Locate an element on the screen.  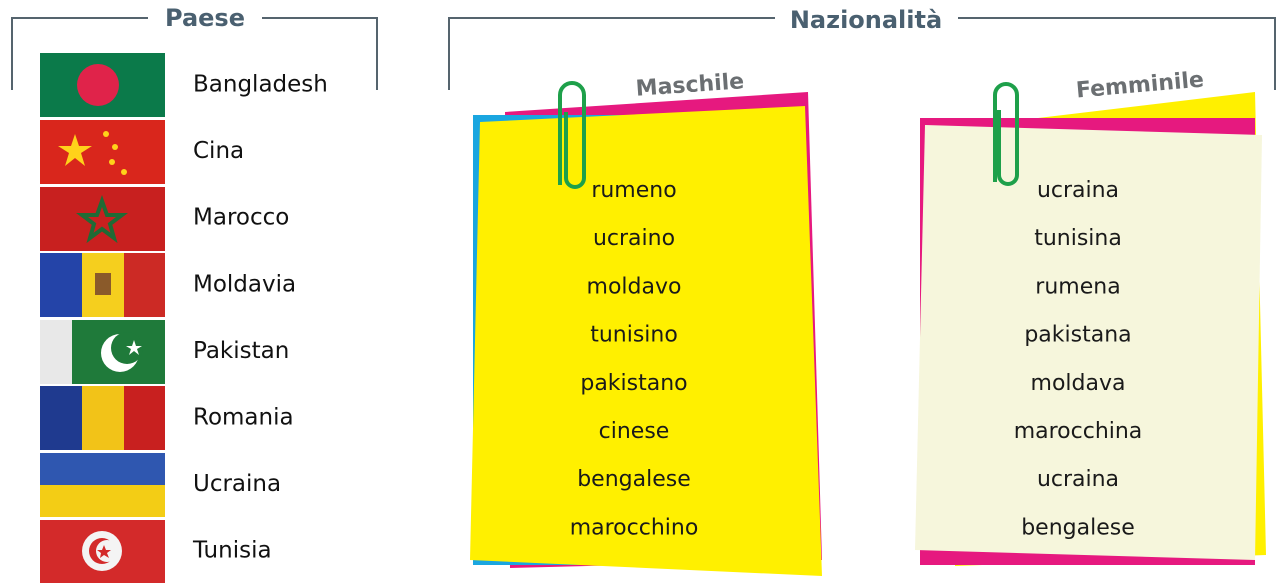
country-name: Tunisia is located at coordinates (232, 551).